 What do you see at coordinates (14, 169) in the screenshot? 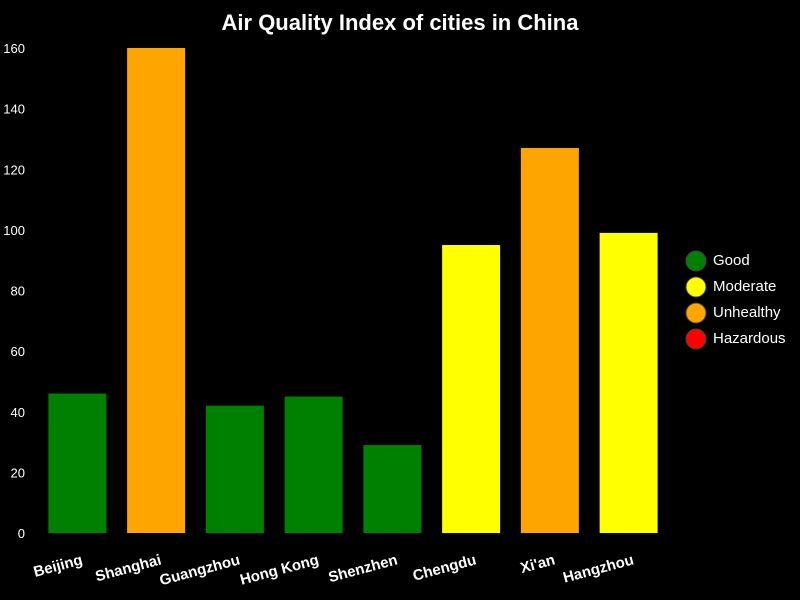
I see `y-tick-label: 120` at bounding box center [14, 169].